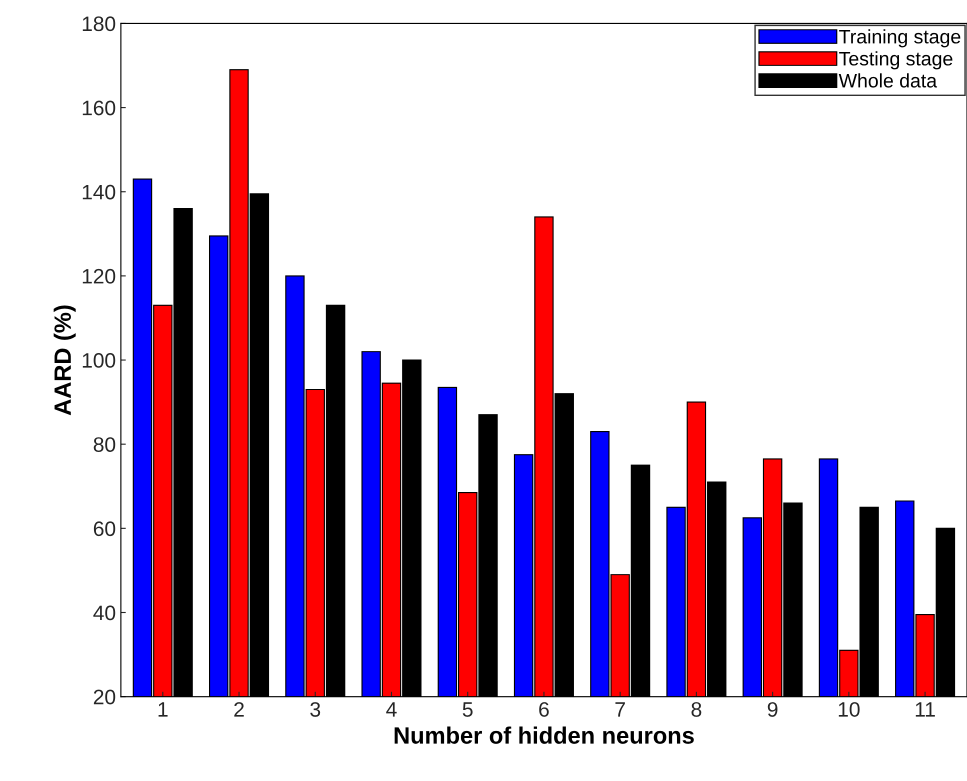  I want to click on legend-label: Testing stage, so click(895, 60).